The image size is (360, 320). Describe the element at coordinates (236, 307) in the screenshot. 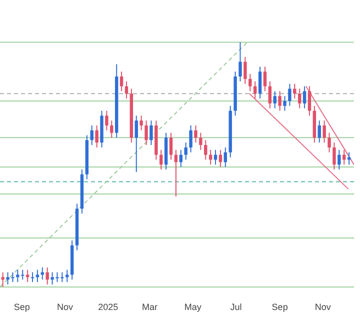

I see `x-tick-label: Jul` at that location.